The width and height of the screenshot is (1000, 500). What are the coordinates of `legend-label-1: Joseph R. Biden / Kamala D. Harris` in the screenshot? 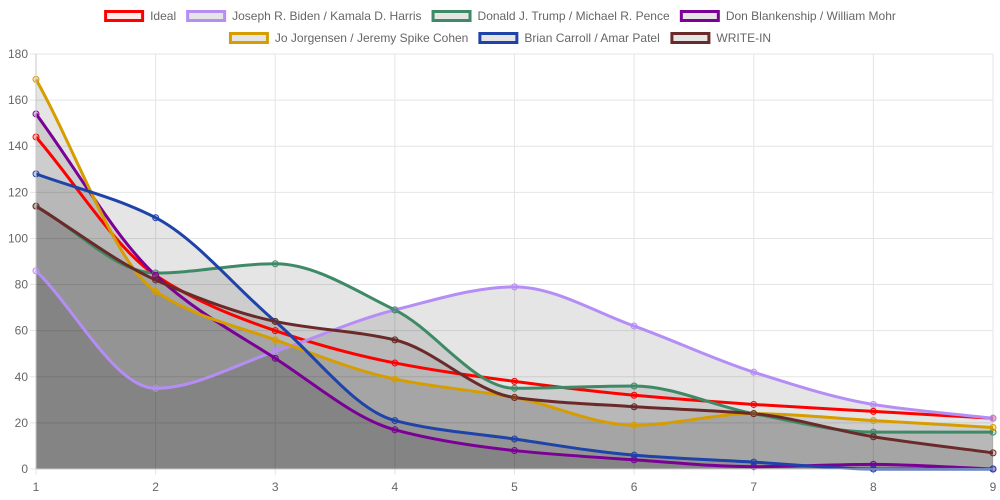 It's located at (326, 16).